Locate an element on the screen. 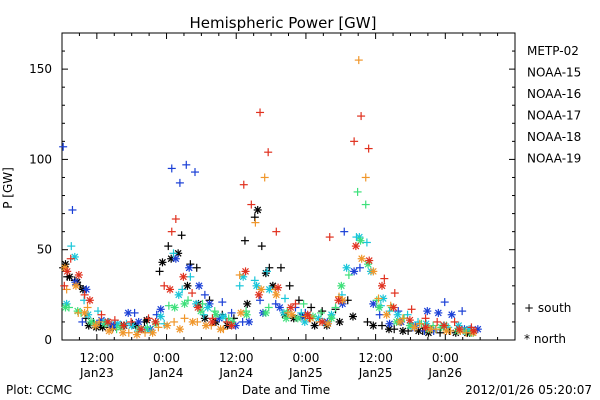 Image resolution: width=600 pixels, height=400 pixels. legend-item: NOAA-17 is located at coordinates (554, 116).